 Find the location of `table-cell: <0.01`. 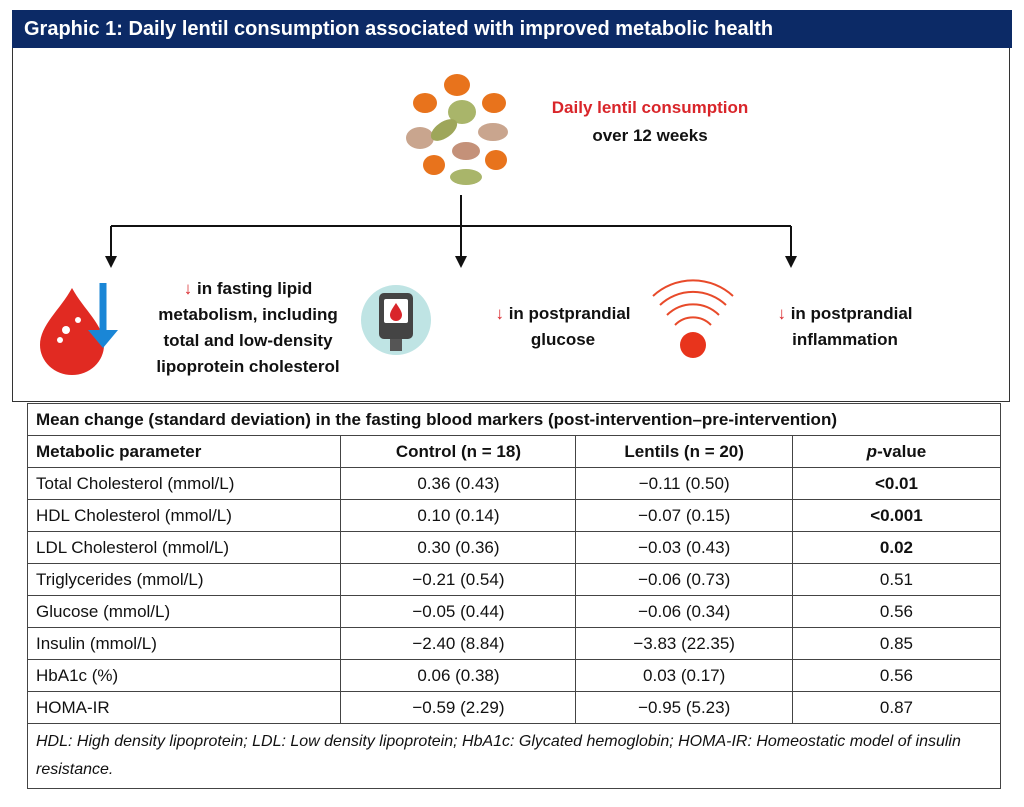

table-cell: <0.01 is located at coordinates (896, 483).